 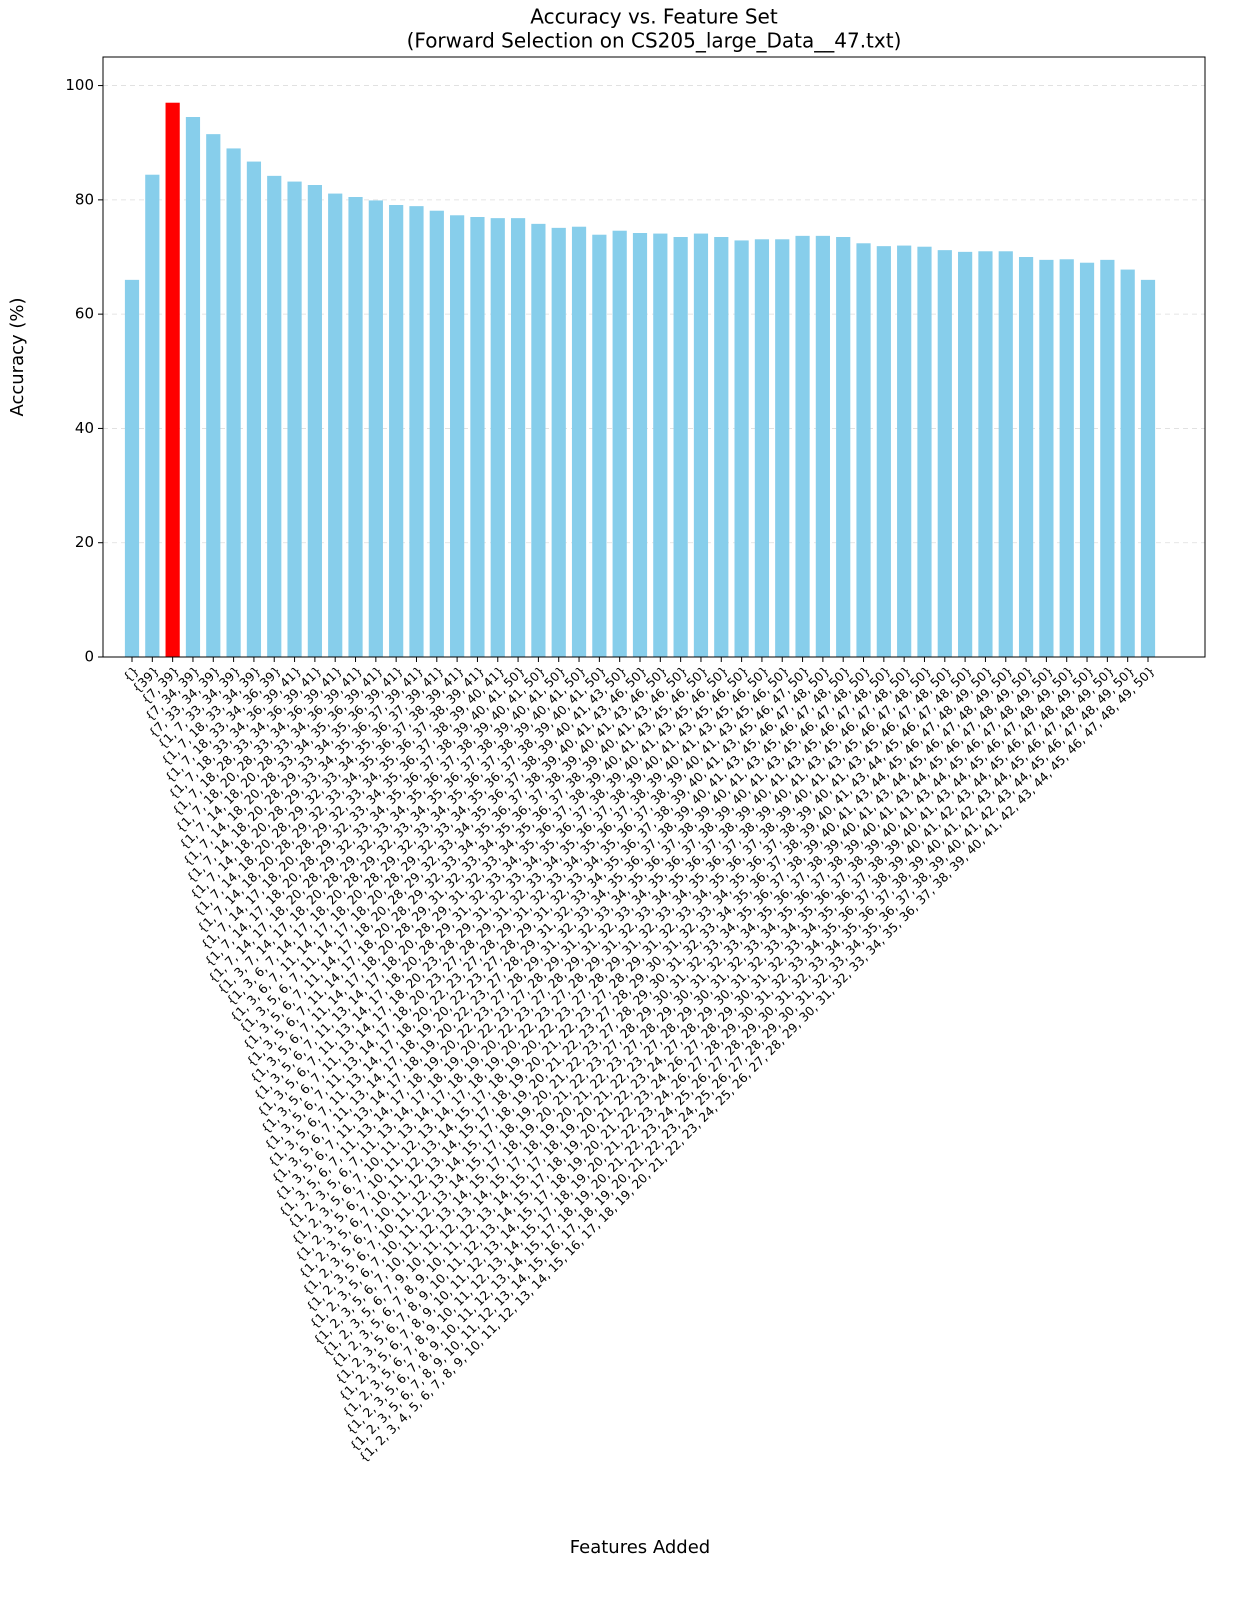 What do you see at coordinates (84, 428) in the screenshot?
I see `y-tick-label: 40` at bounding box center [84, 428].